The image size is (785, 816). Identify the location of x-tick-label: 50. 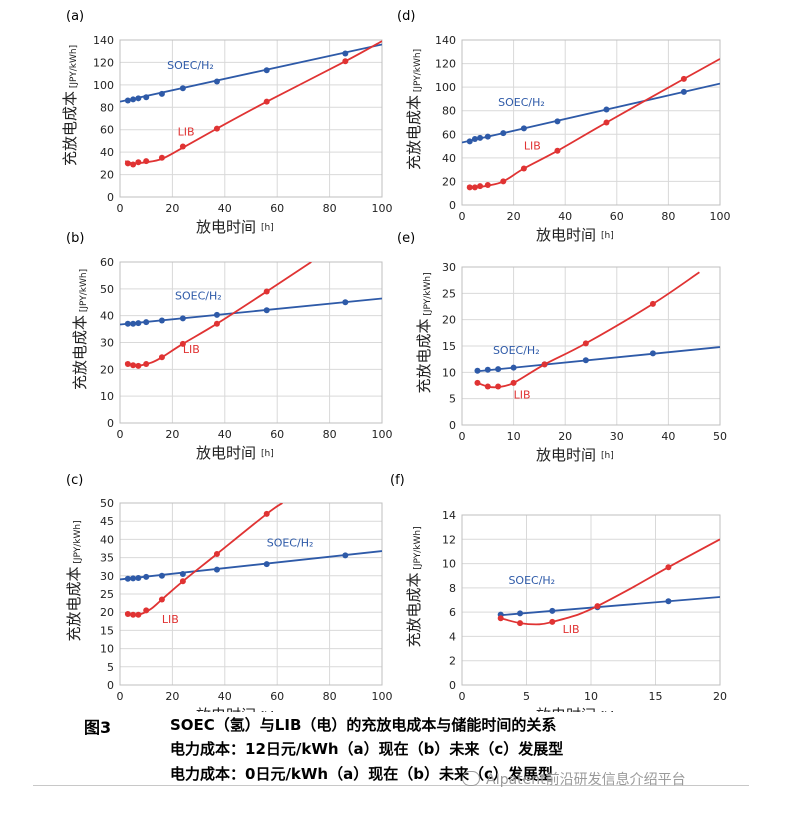
(720, 436).